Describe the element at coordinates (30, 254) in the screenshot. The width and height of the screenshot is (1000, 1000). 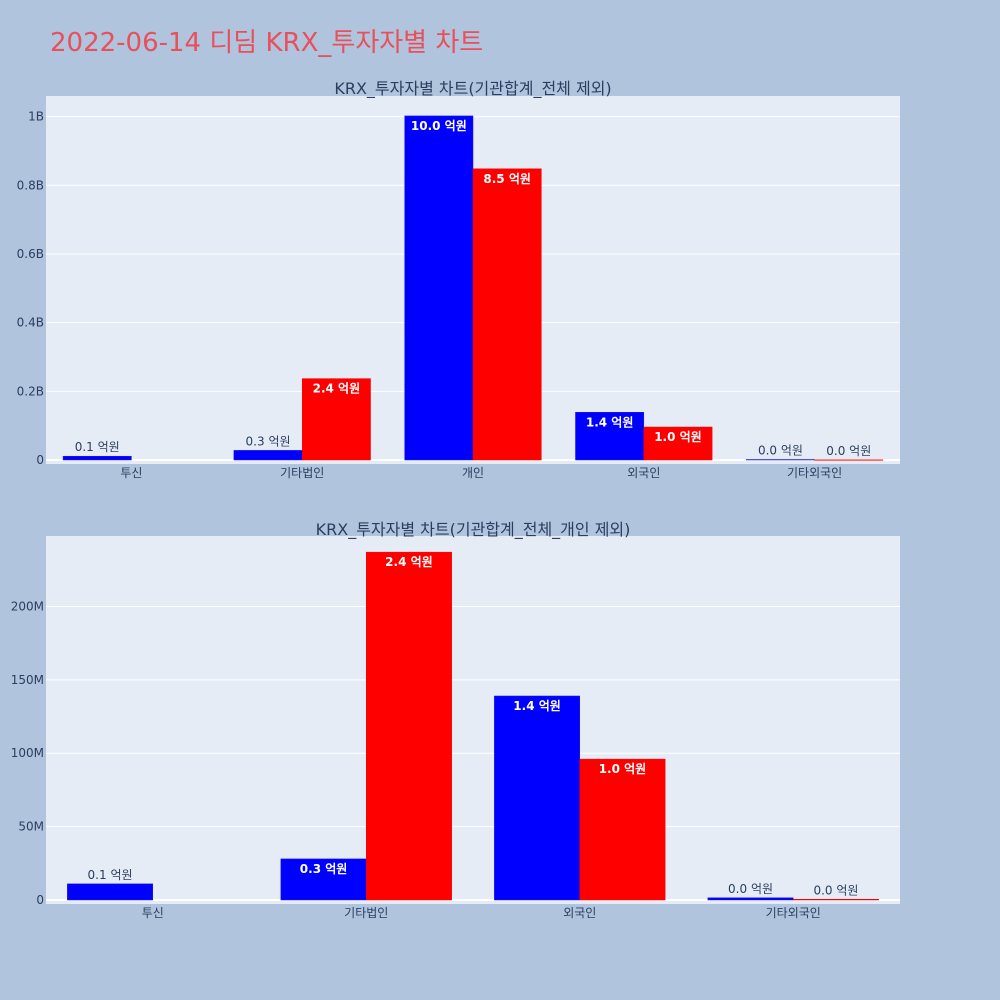
I see `y-tick-label: 0.6B` at that location.